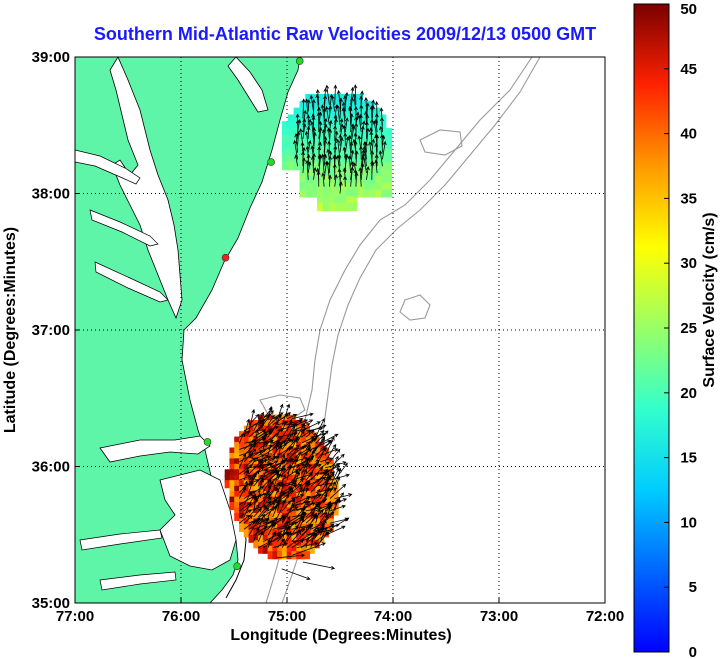 Image resolution: width=724 pixels, height=659 pixels. What do you see at coordinates (499, 616) in the screenshot?
I see `x-tick-label: 73:00` at bounding box center [499, 616].